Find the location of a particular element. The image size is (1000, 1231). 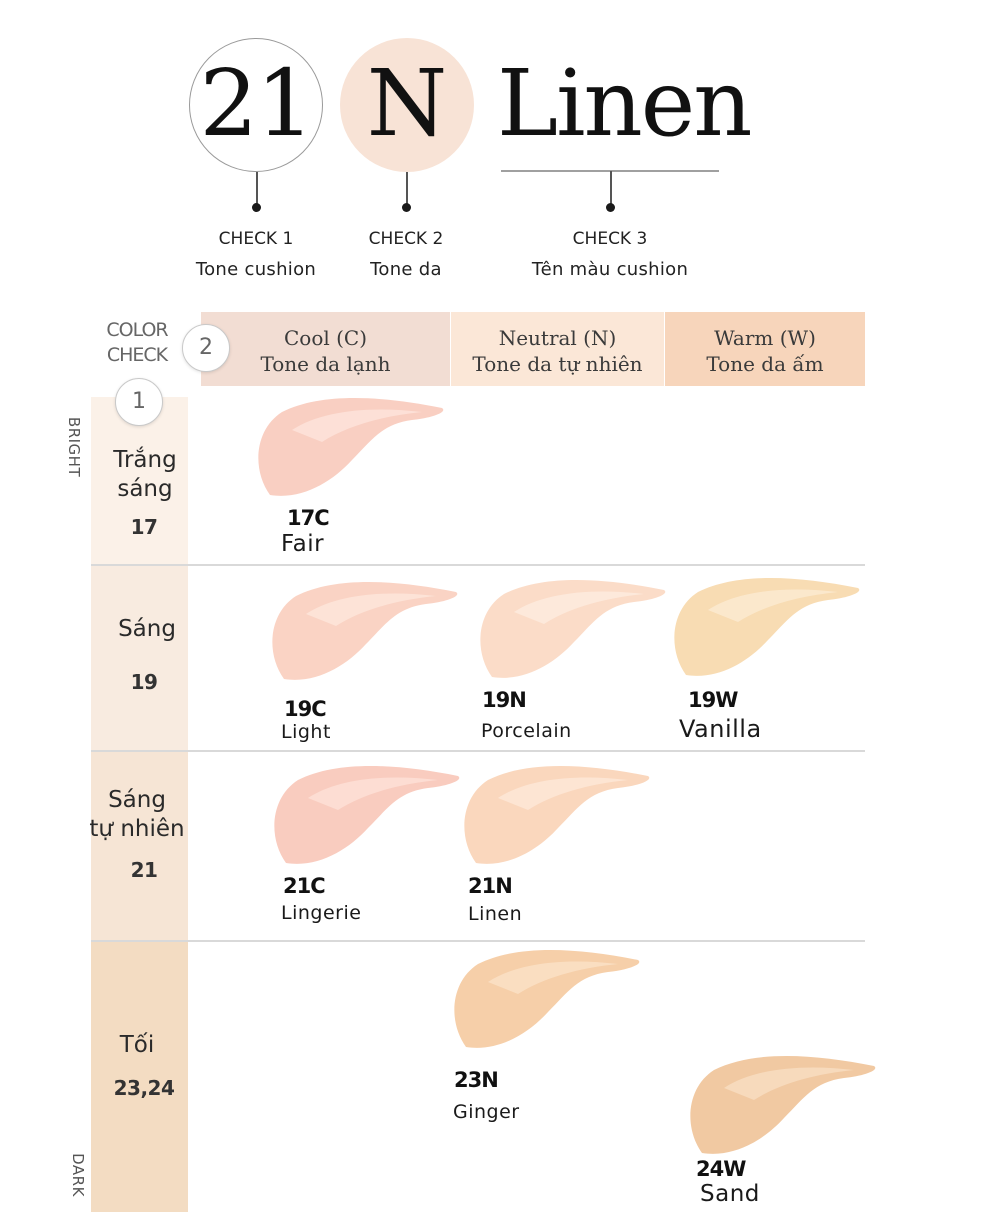

shade-name-24w: Sand is located at coordinates (730, 1194).